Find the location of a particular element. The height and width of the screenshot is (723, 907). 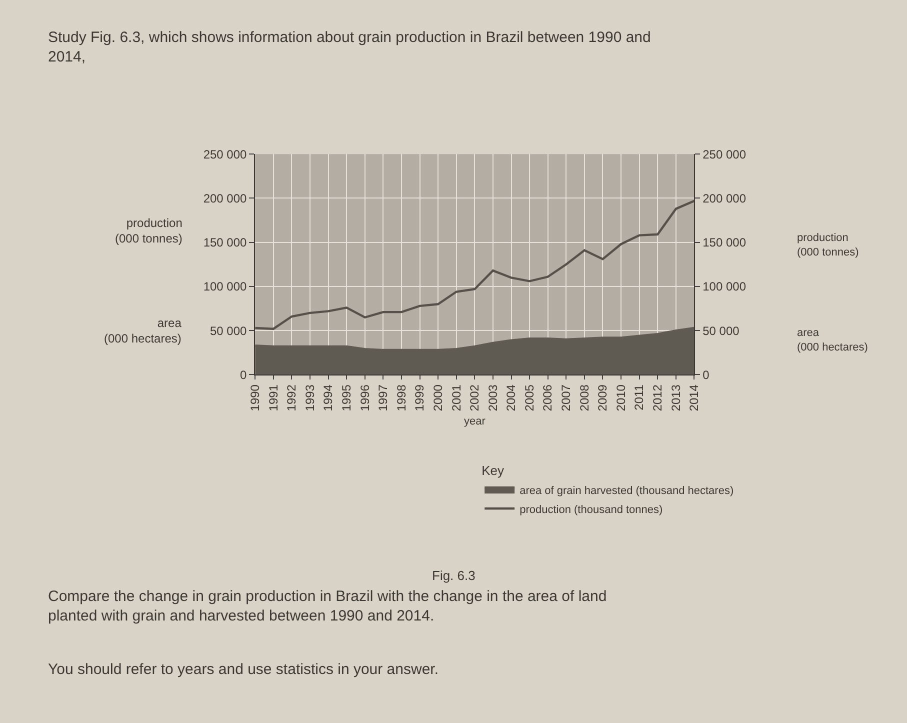

x-tick-label: 1994 is located at coordinates (328, 398).